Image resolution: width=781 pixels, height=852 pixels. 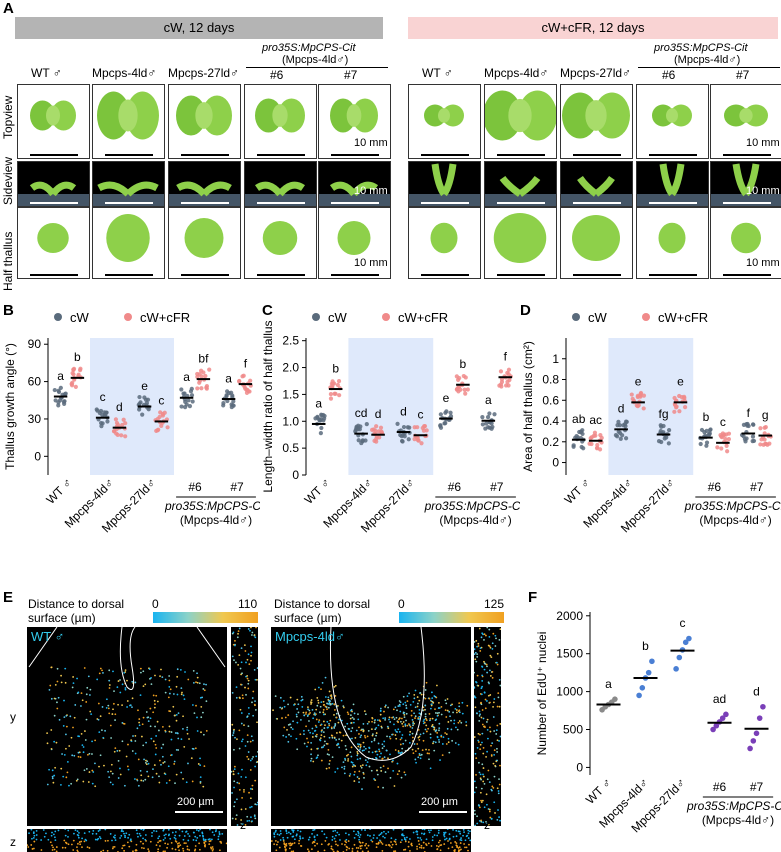 What do you see at coordinates (13, 842) in the screenshot?
I see `axis-z-label-left: z` at bounding box center [13, 842].